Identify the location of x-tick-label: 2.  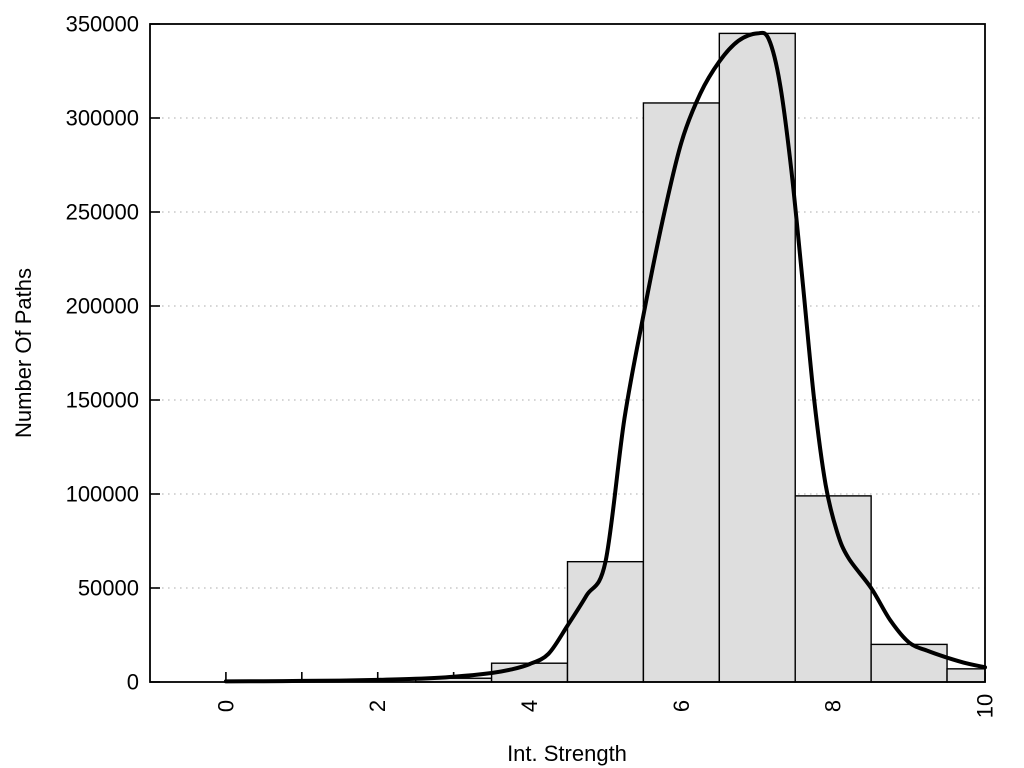
(377, 706).